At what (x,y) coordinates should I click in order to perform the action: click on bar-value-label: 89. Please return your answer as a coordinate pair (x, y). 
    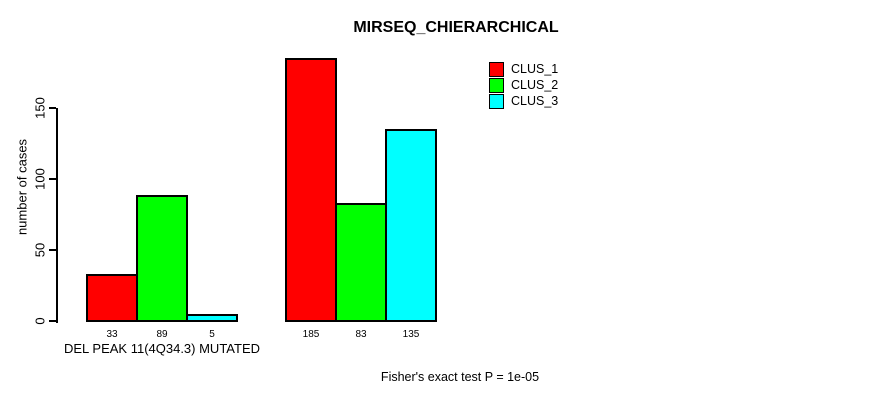
    Looking at the image, I should click on (162, 334).